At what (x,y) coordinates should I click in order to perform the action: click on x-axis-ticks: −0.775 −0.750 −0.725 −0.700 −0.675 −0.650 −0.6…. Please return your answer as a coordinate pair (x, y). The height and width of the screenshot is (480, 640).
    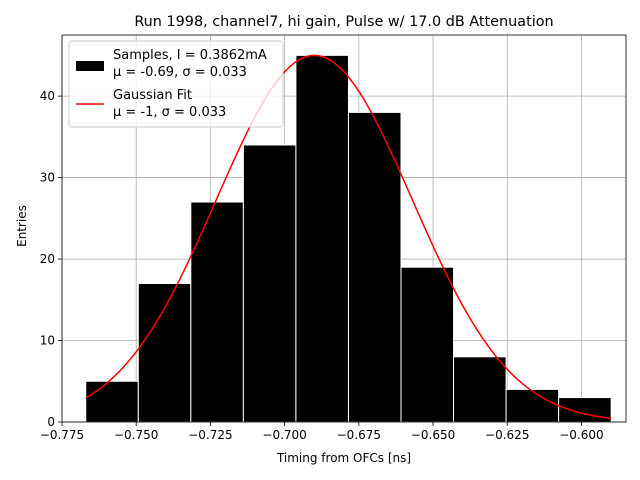
    Looking at the image, I should click on (322, 432).